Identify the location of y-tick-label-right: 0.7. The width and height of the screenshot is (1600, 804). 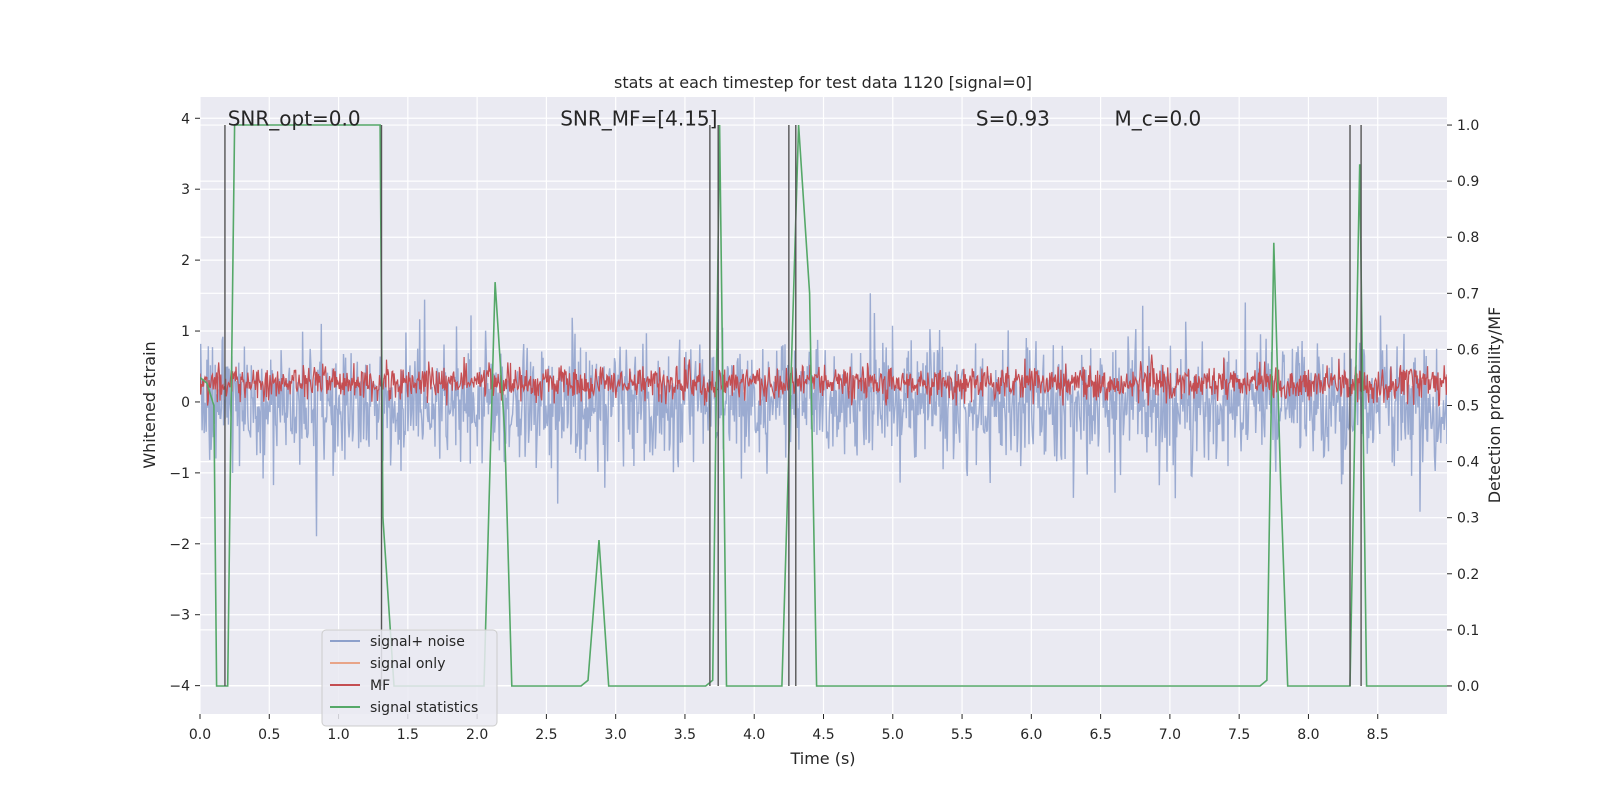
(1468, 294).